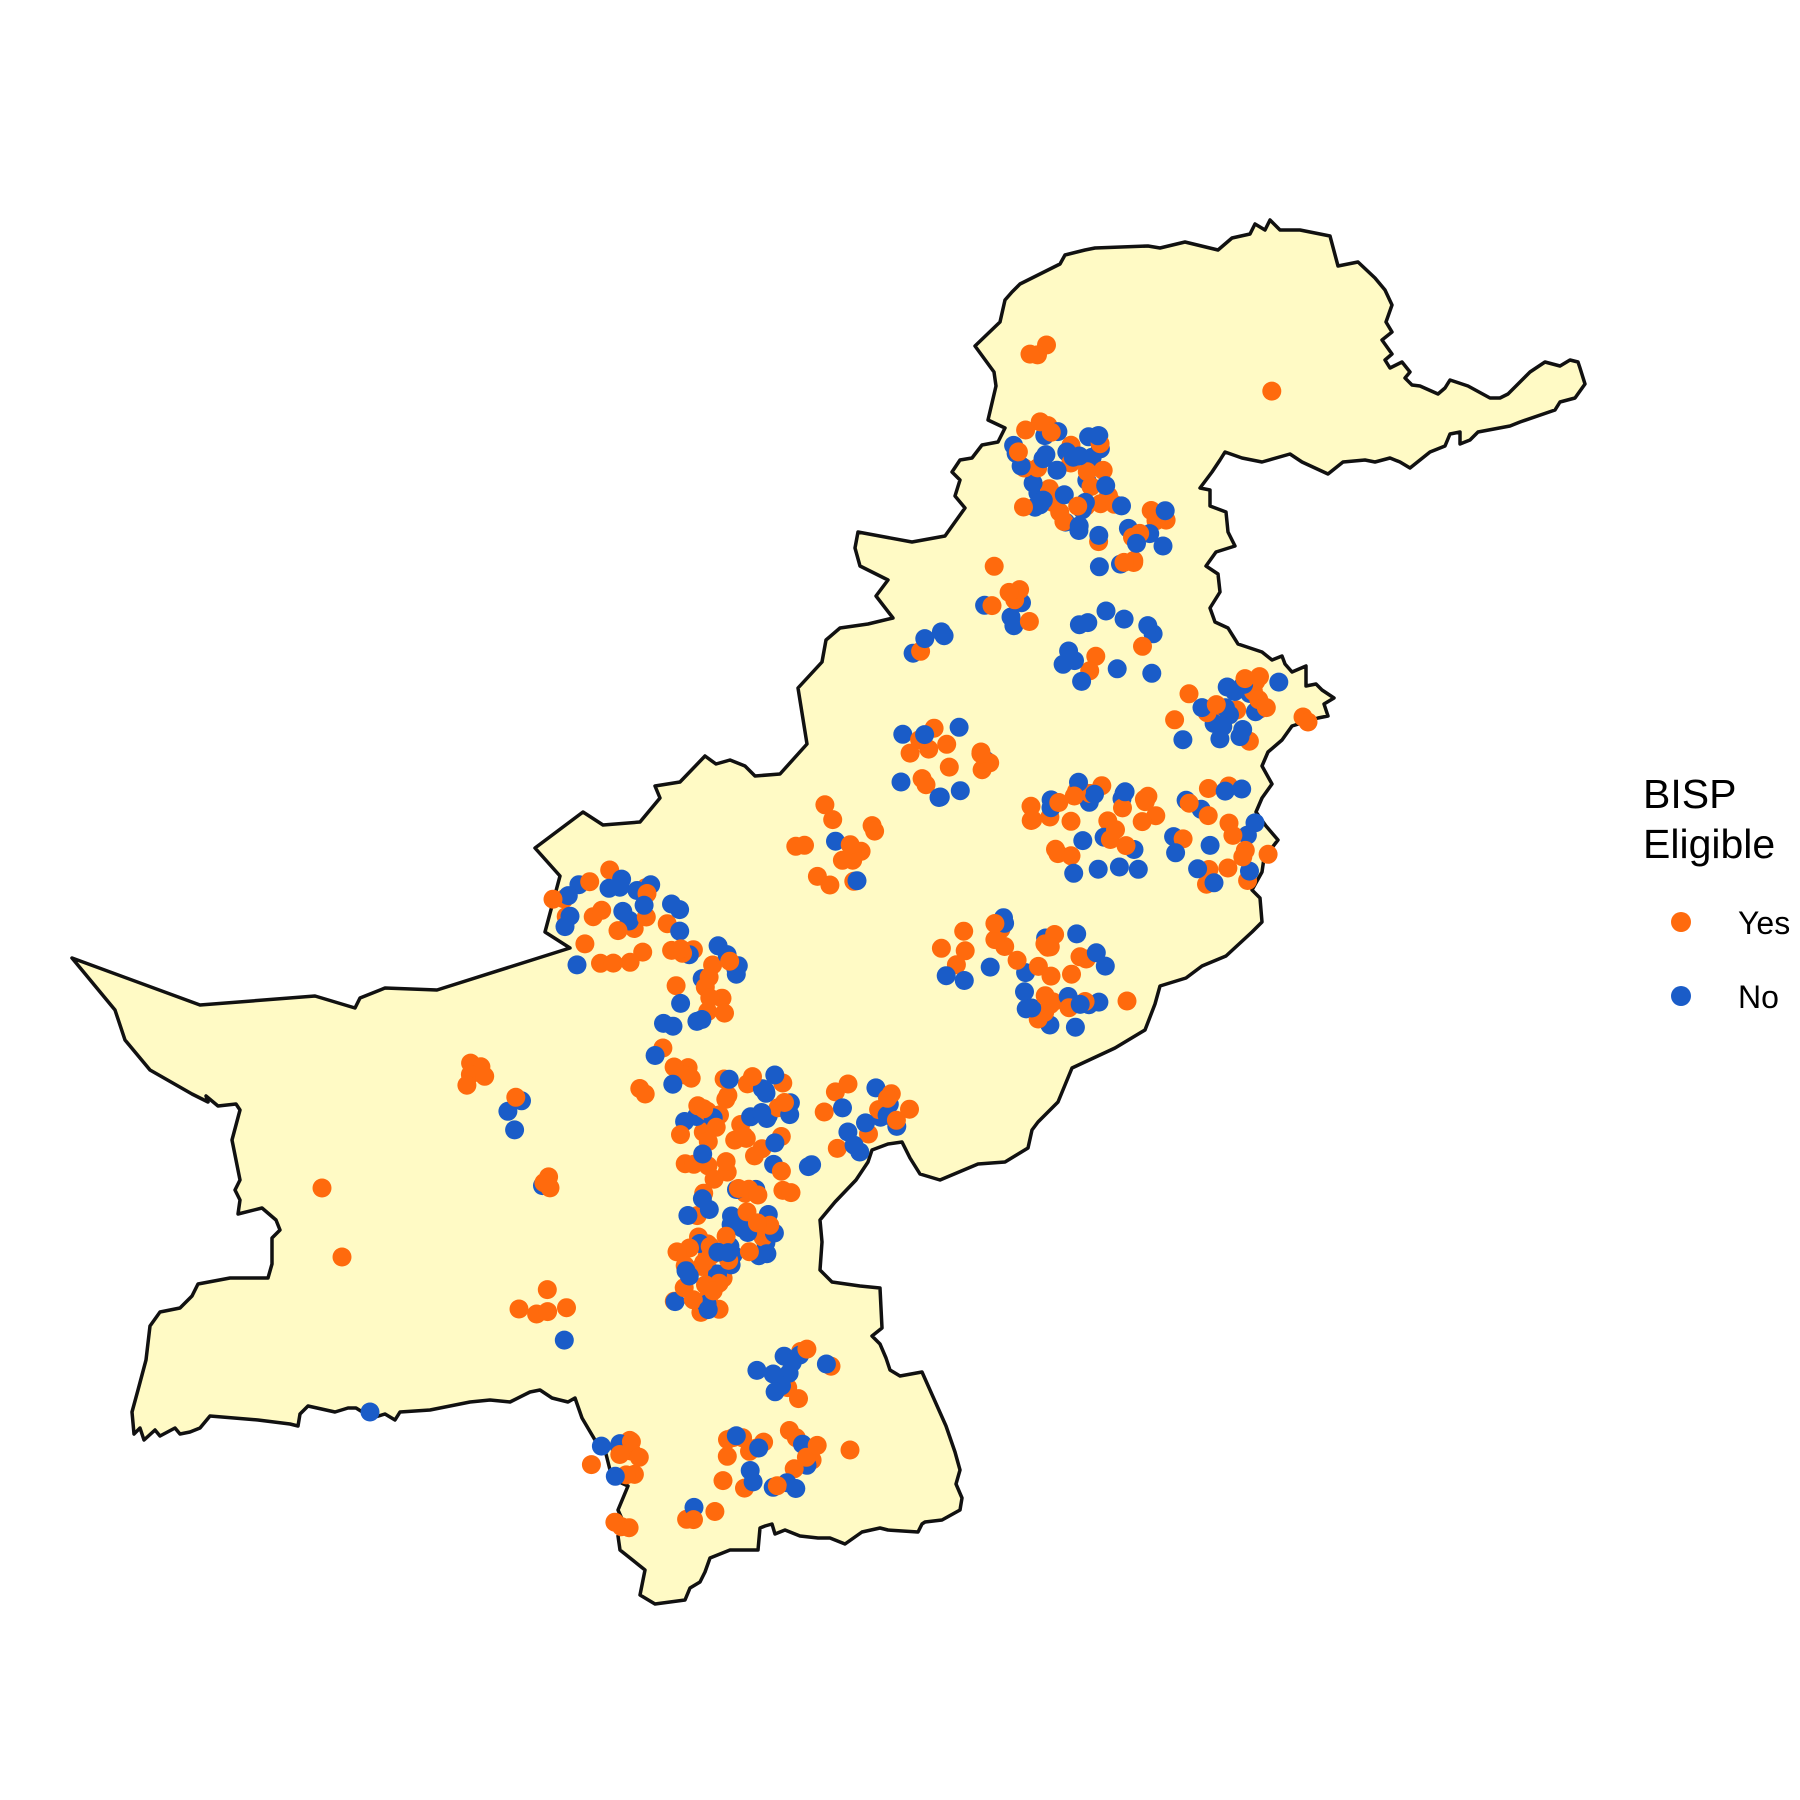 The height and width of the screenshot is (1800, 1800). What do you see at coordinates (1681, 996) in the screenshot?
I see `legend-key-no` at bounding box center [1681, 996].